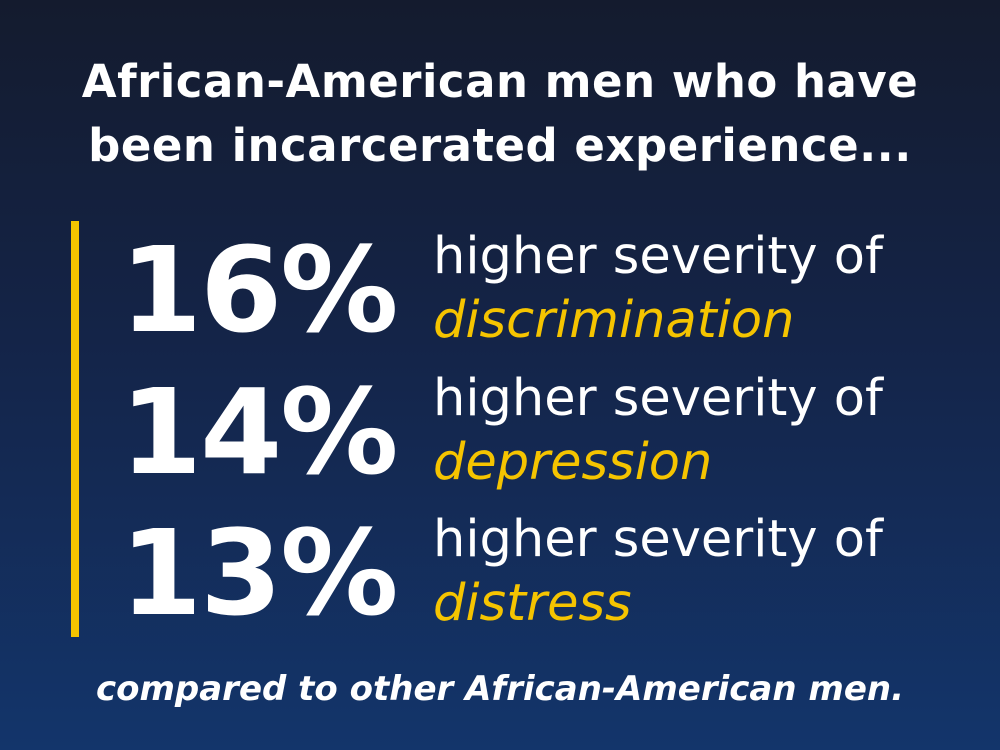 Image resolution: width=1000 pixels, height=750 pixels. I want to click on stat-description: higher severity of distress, so click(658, 572).